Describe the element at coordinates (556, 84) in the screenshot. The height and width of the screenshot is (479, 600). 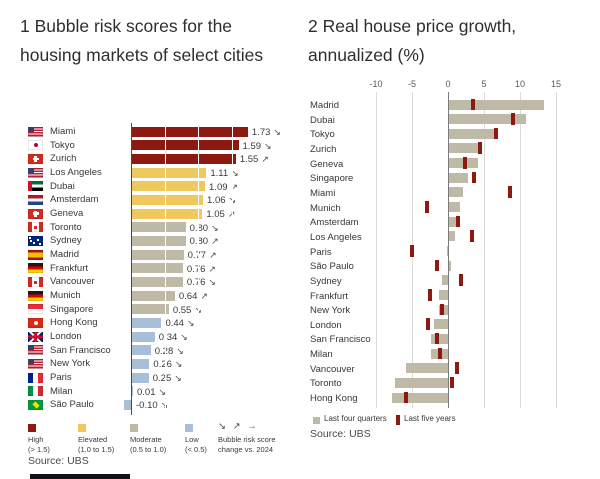
I see `axis-tick-label: 15` at that location.